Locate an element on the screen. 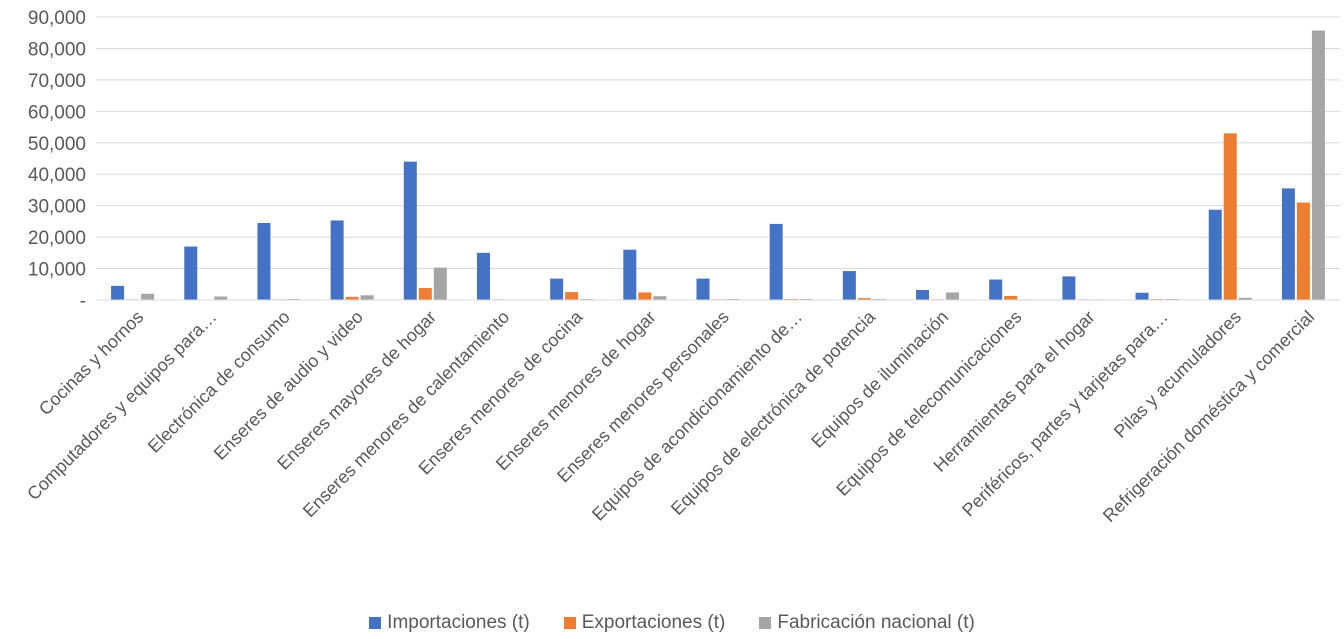 The image size is (1344, 639). legend-swatch-importaciones is located at coordinates (375, 623).